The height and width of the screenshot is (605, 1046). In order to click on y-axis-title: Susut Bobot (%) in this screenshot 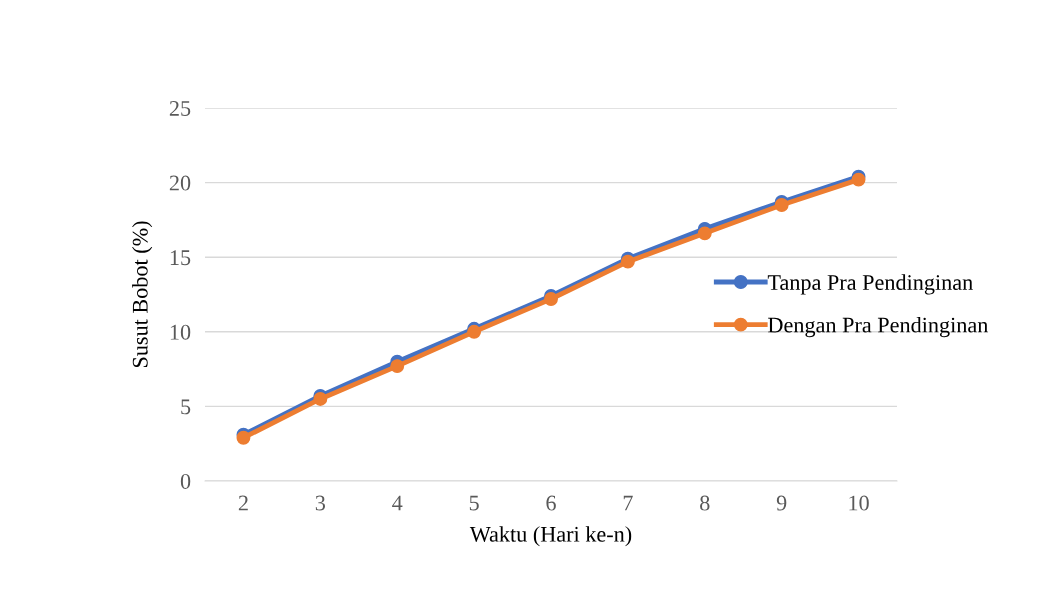, I will do `click(142, 294)`.